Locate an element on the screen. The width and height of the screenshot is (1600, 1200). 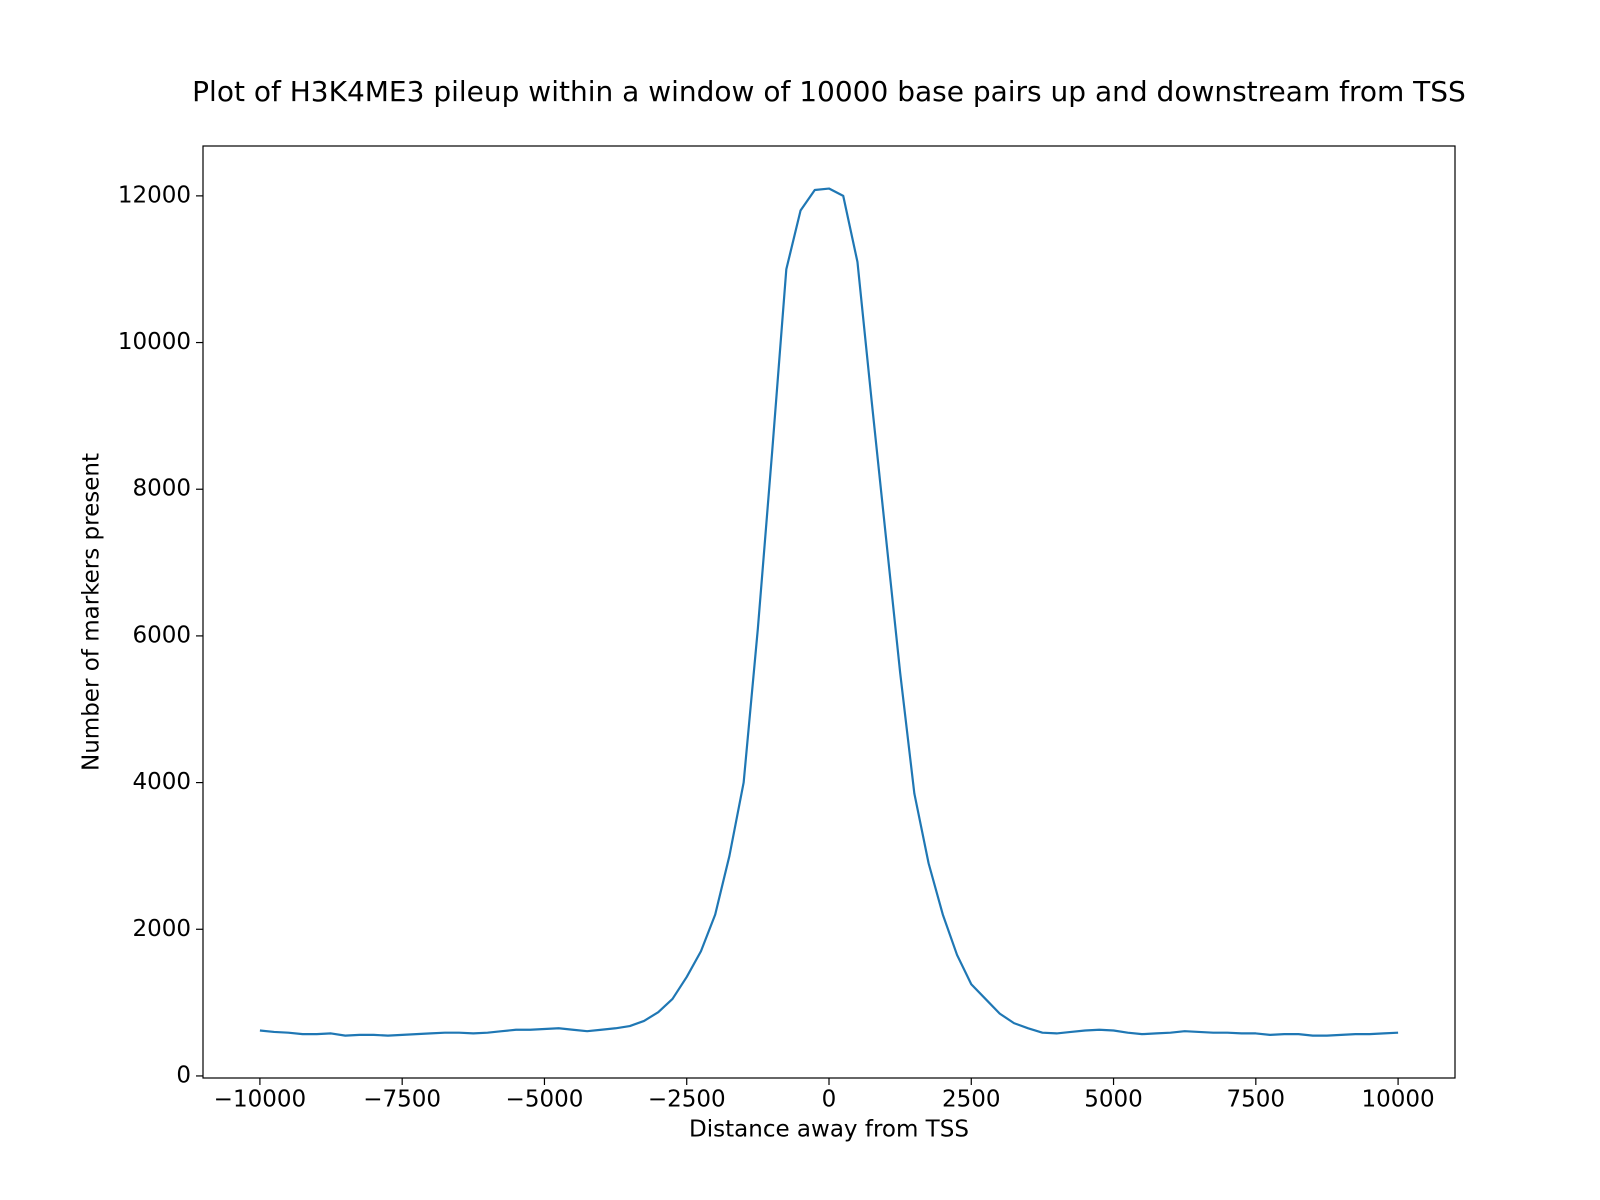
y-tick-label: 12000 is located at coordinates (154, 195).